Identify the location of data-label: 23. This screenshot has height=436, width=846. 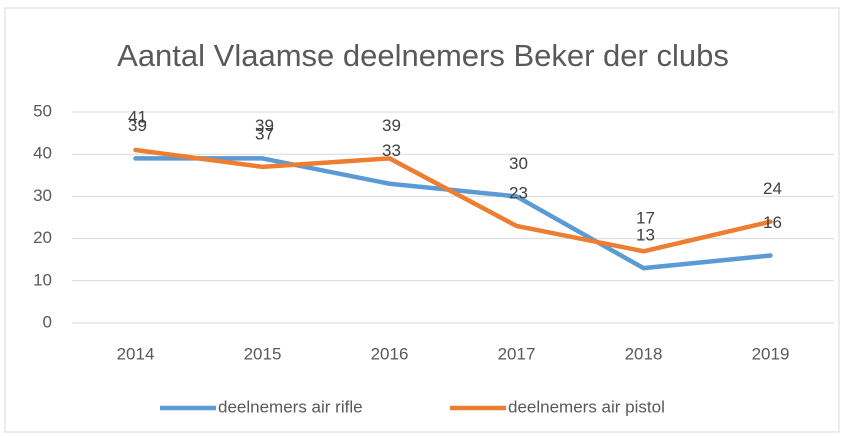
(518, 192).